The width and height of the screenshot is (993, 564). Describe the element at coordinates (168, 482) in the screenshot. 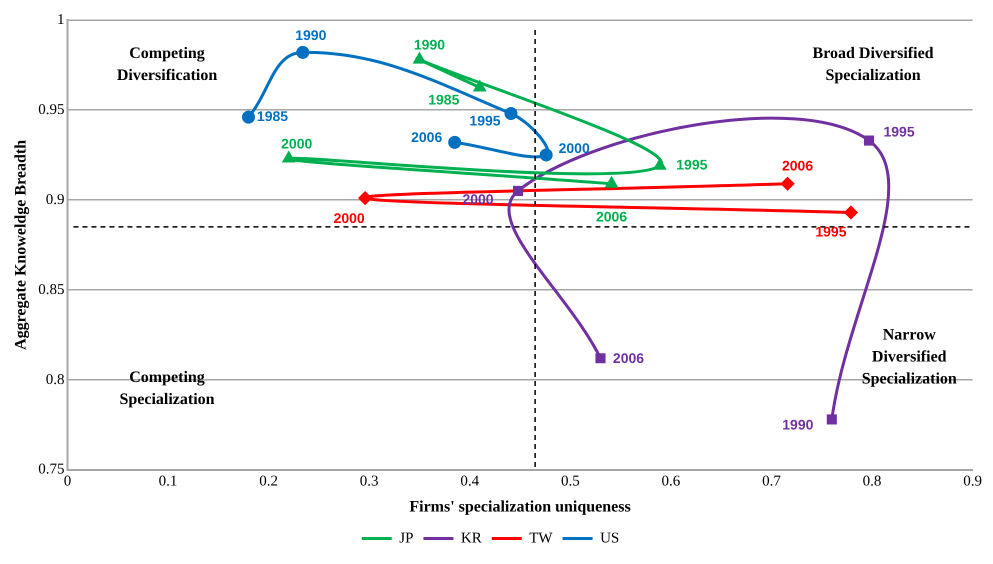

I see `x-tick-label: 0.1` at that location.